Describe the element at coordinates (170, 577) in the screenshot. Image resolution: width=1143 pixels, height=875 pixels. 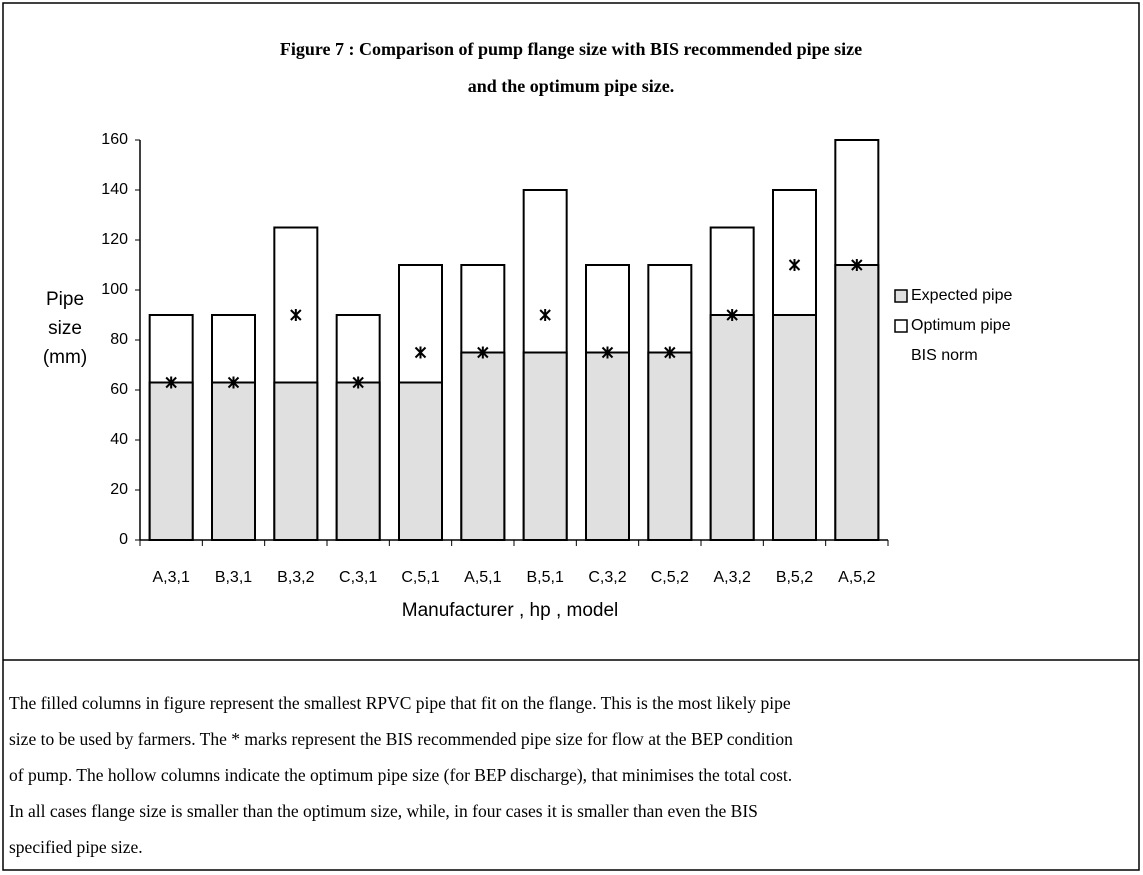
I see `x-tick-label: A,3,1` at that location.